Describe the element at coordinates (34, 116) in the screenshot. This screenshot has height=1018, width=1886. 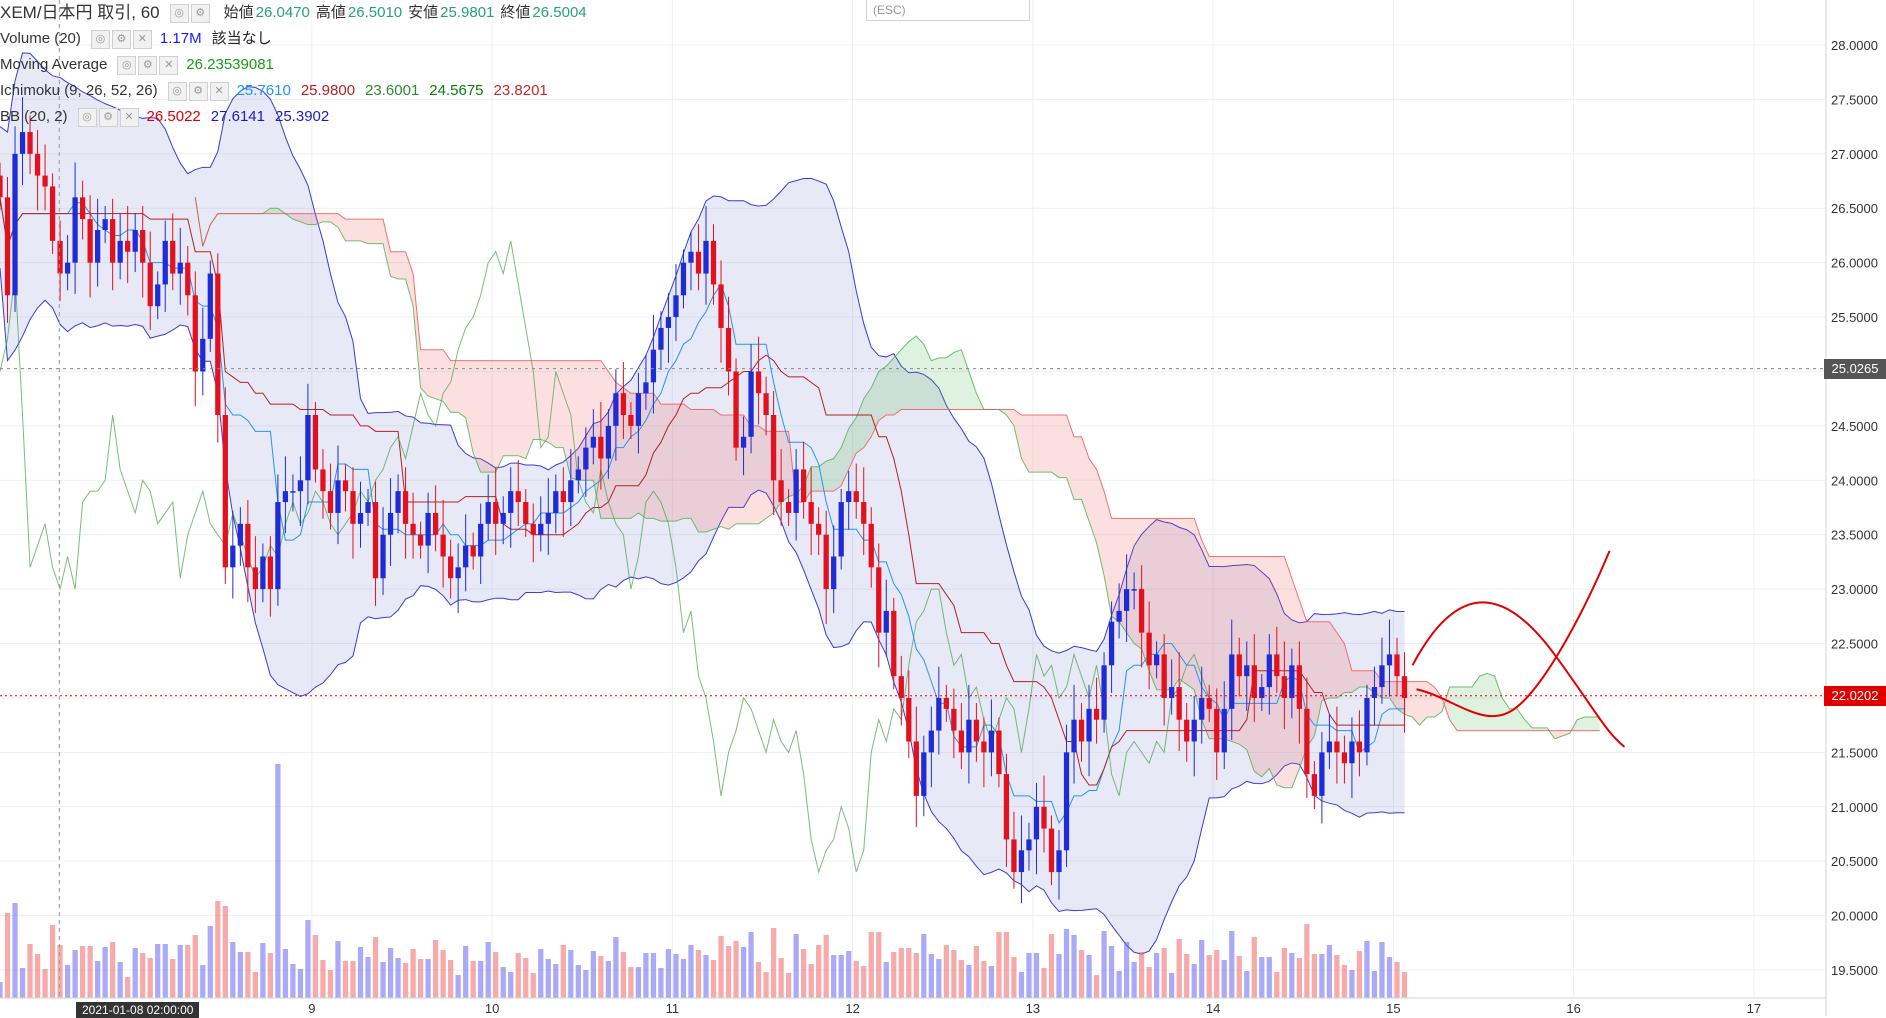
I see `bb-title: BB (20, 2)` at that location.